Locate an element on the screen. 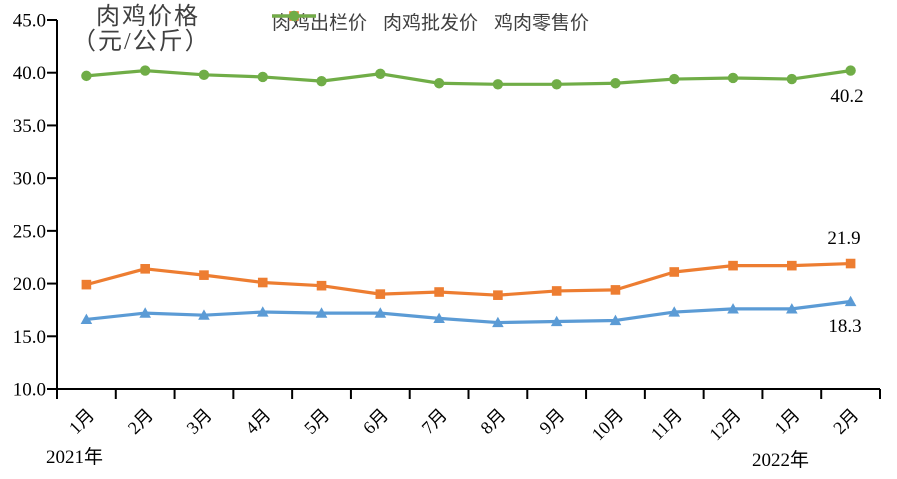  year-label-2021: 2021年 is located at coordinates (74, 457).